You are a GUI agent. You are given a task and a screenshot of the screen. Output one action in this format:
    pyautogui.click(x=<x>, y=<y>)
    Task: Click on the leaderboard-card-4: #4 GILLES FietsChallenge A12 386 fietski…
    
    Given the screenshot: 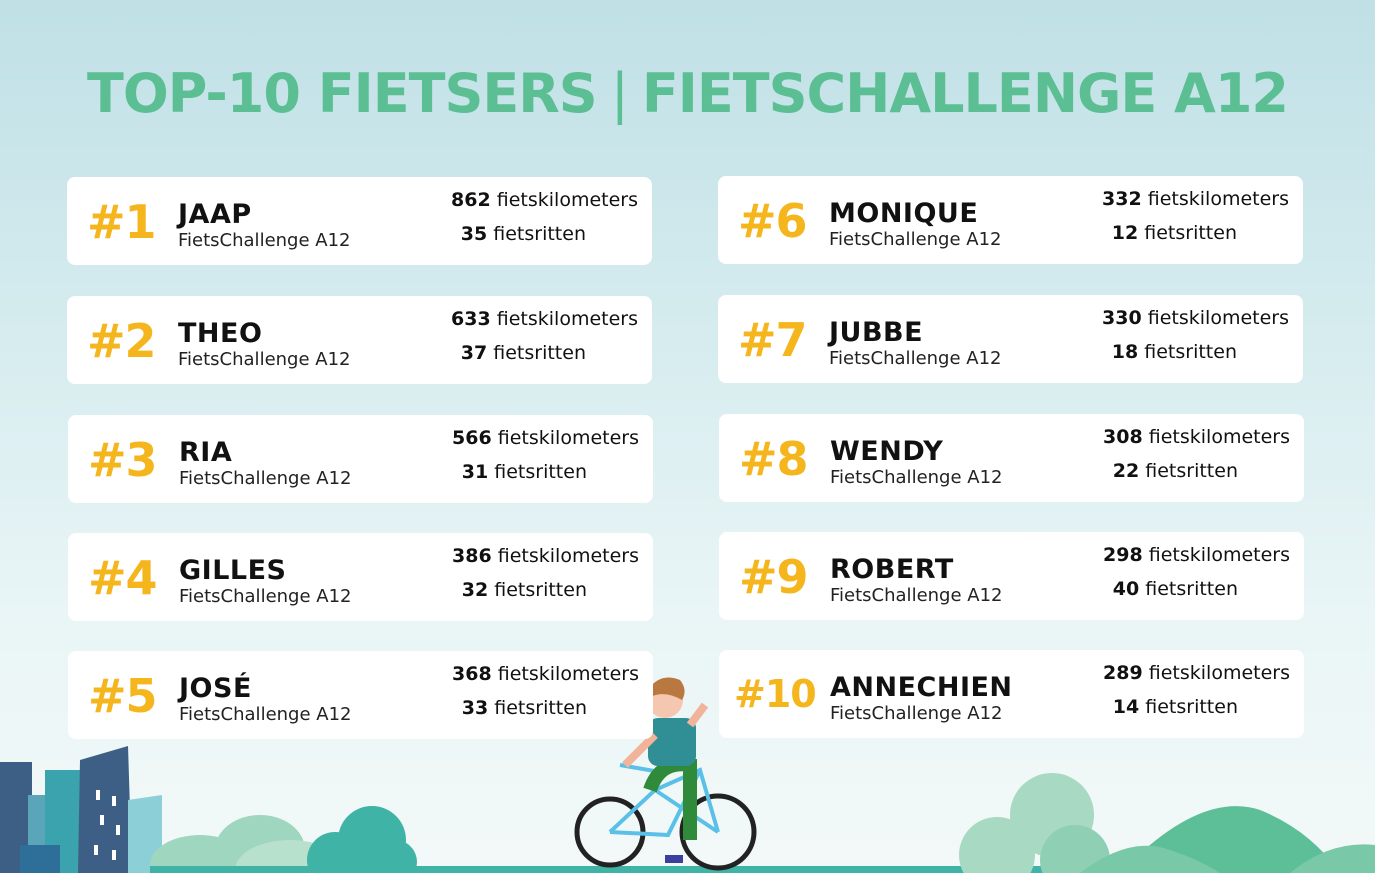 What is the action you would take?
    pyautogui.click(x=360, y=577)
    